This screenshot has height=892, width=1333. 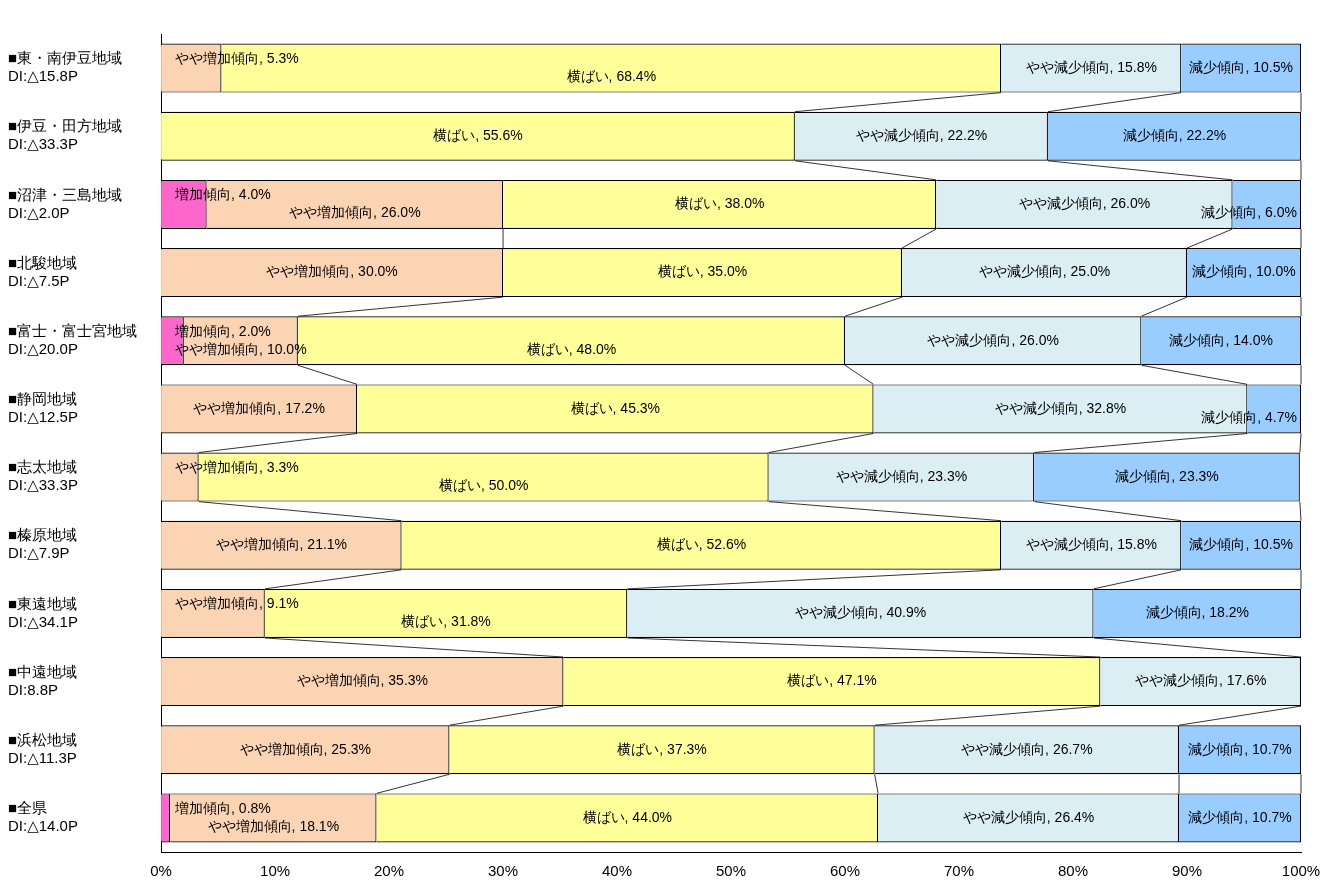 What do you see at coordinates (921, 135) in the screenshot?
I see `data-label: やや減少傾向, 22.2%` at bounding box center [921, 135].